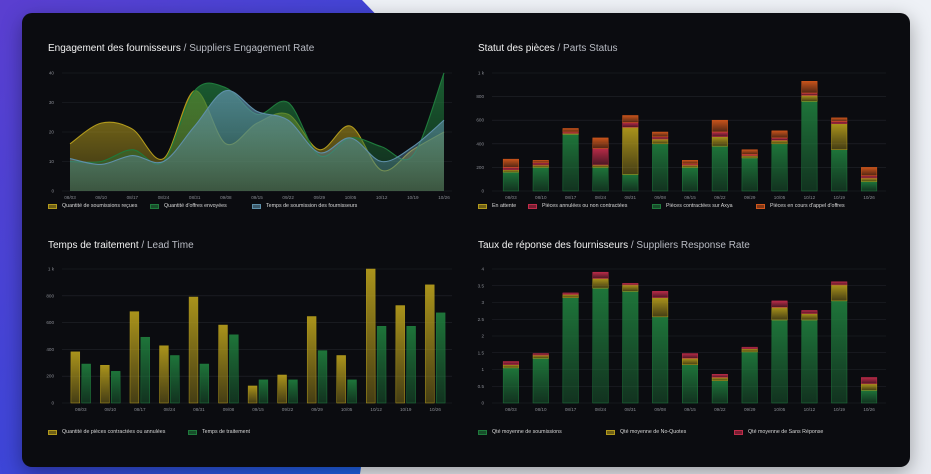 The height and width of the screenshot is (474, 931). Describe the element at coordinates (481, 319) in the screenshot. I see `y-tick-label: 2.5` at that location.